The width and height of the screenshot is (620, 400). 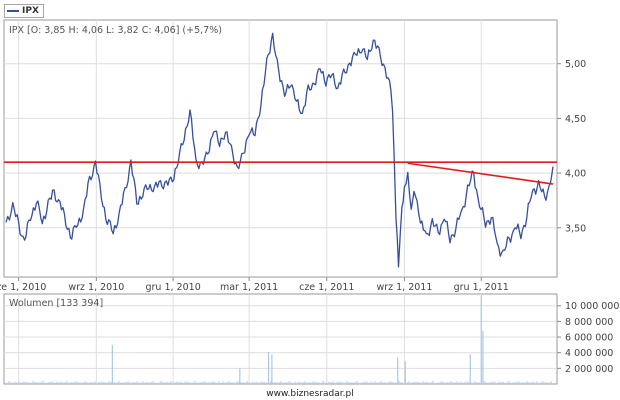 I want to click on volume-y-tick-label: 6 000 000, so click(x=589, y=338).